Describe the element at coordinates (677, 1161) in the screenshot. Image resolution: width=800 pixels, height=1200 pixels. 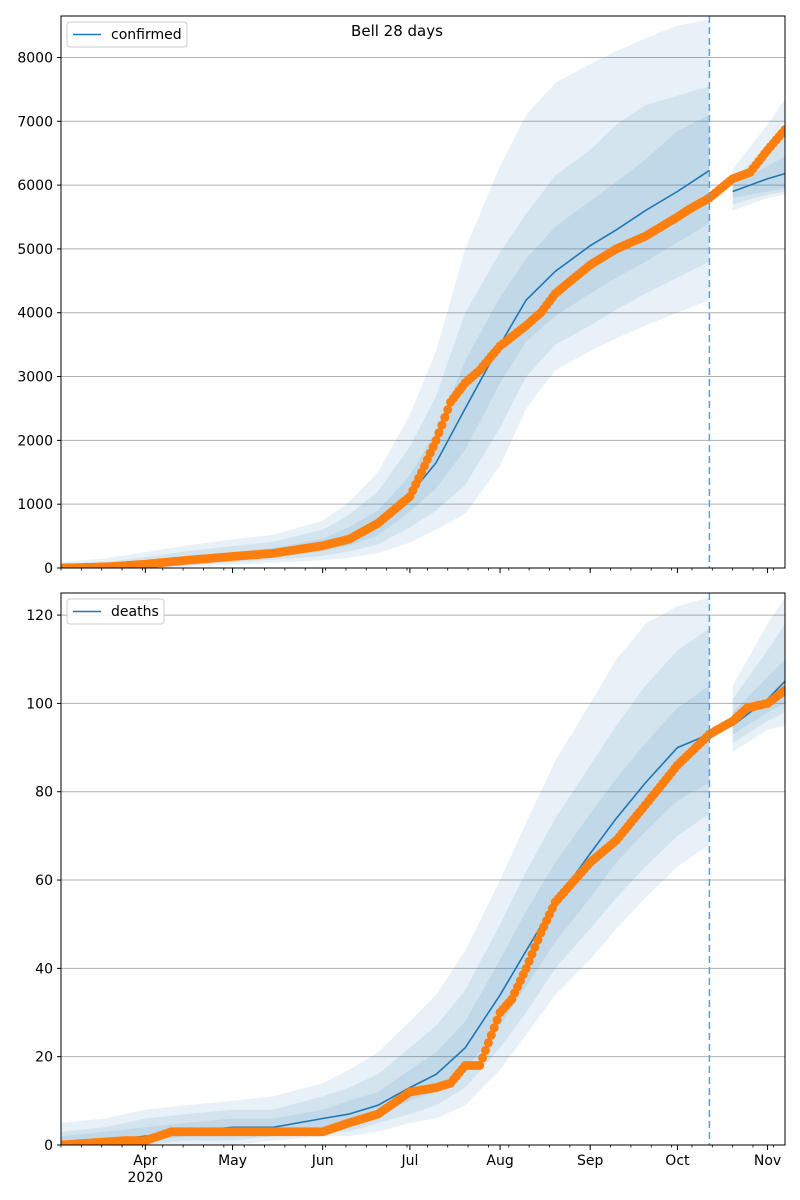
I see `x-tick-label: Oct` at that location.